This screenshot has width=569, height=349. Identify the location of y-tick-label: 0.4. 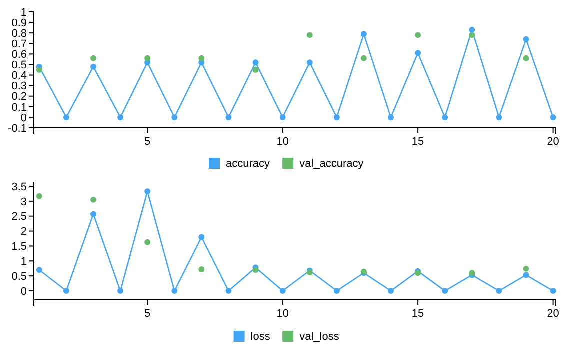
(19, 76).